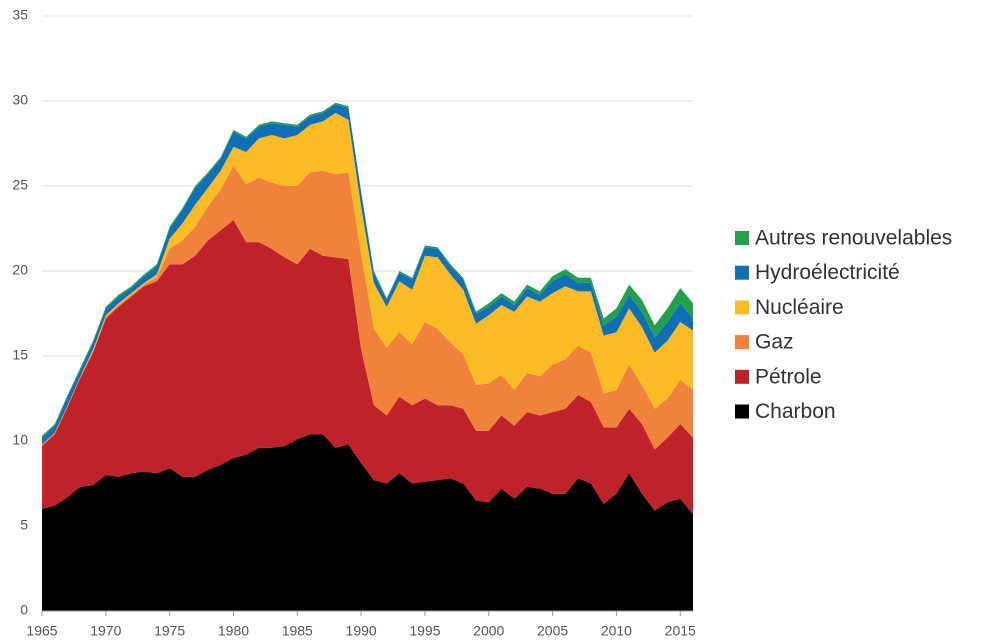 The width and height of the screenshot is (987, 640). Describe the element at coordinates (297, 631) in the screenshot. I see `x-tick-label: 1985` at that location.